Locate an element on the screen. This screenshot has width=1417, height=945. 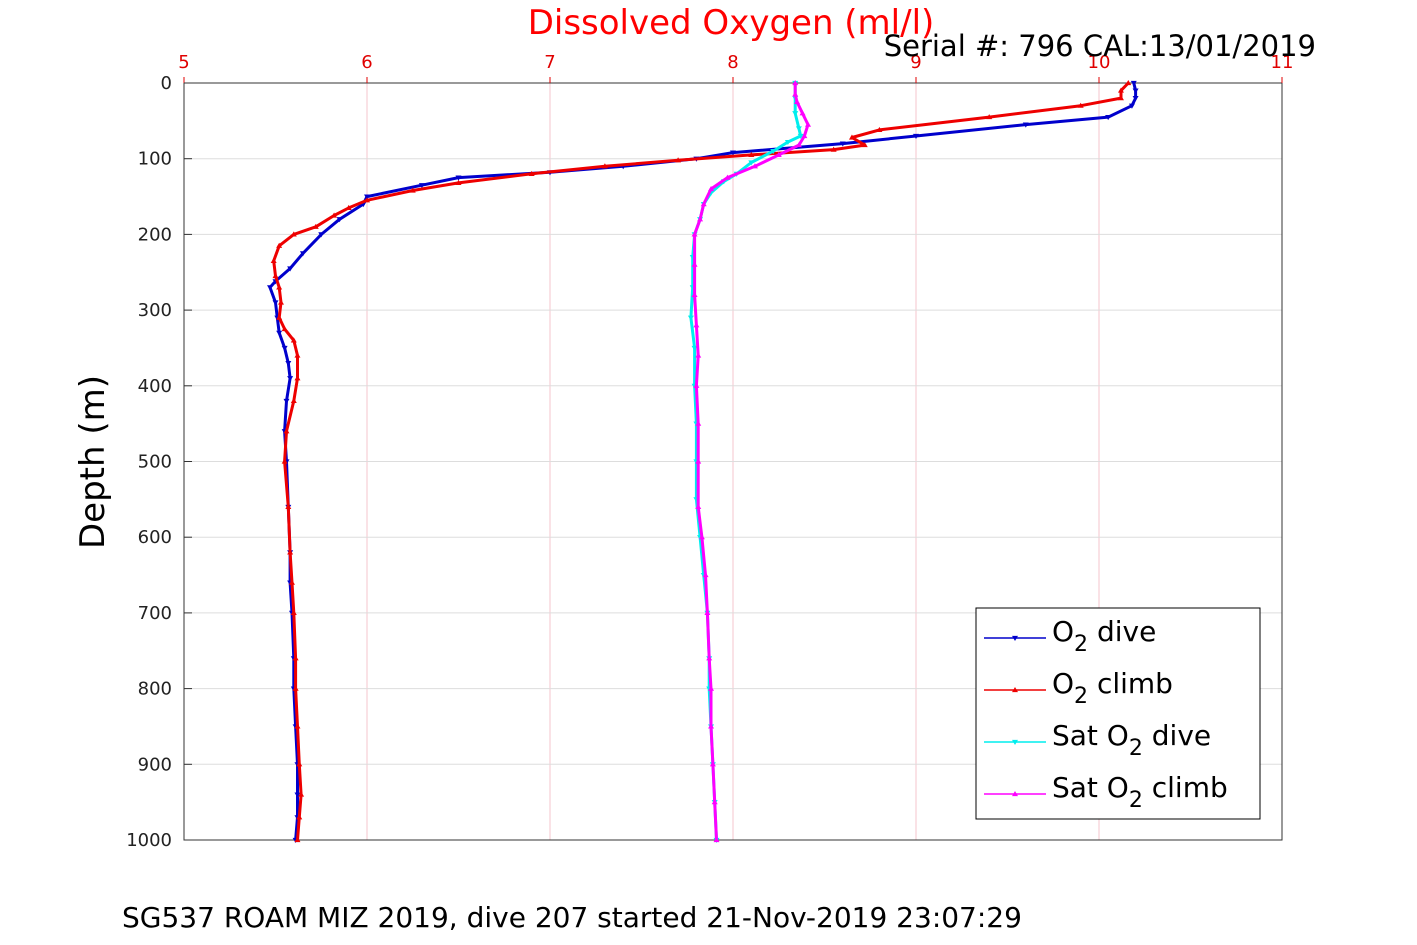
legend-text: O is located at coordinates (1063, 631).